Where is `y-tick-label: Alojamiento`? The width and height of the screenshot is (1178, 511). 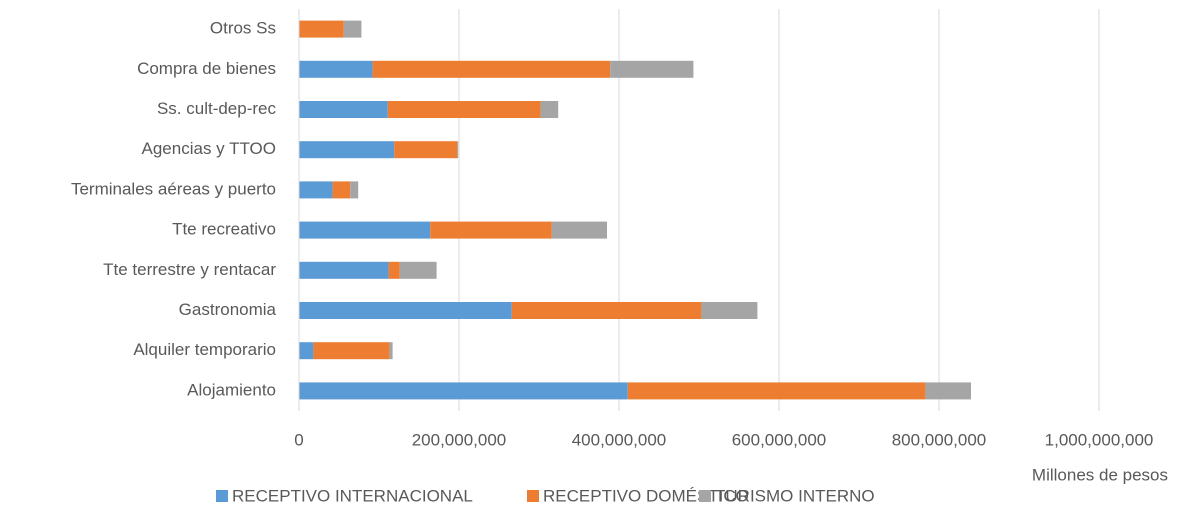 y-tick-label: Alojamiento is located at coordinates (231, 389).